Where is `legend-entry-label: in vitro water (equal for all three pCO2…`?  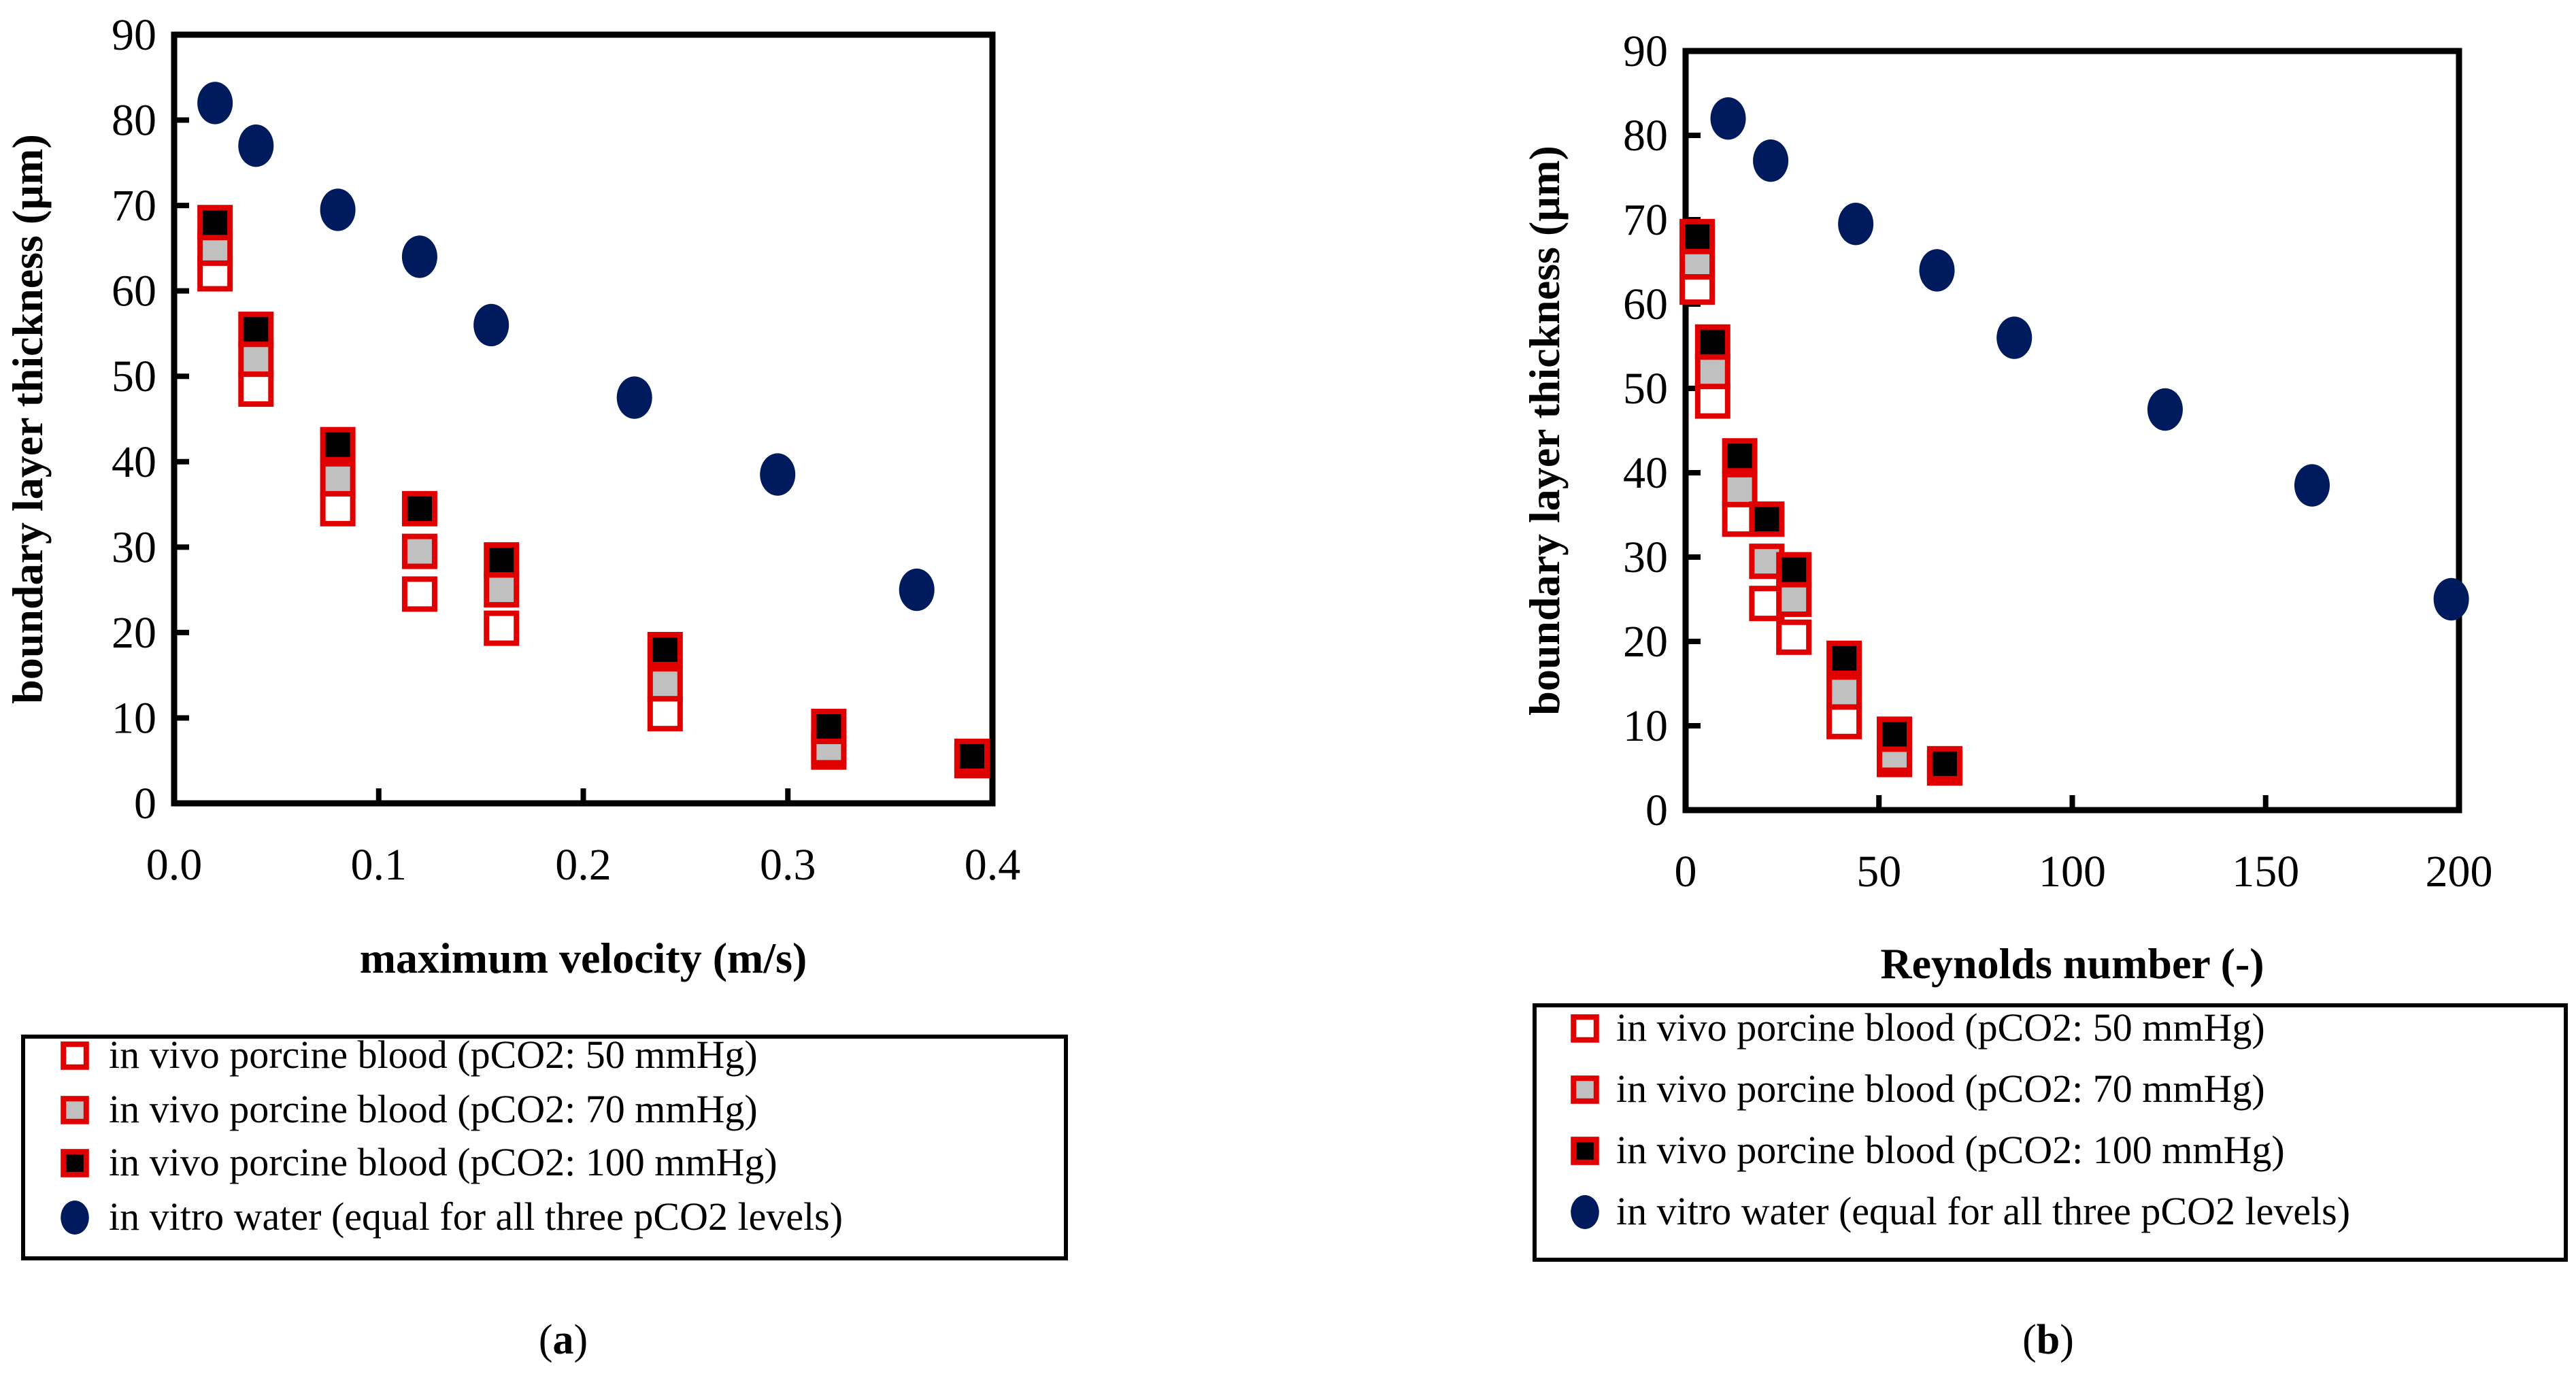 legend-entry-label: in vitro water (equal for all three pCO2… is located at coordinates (476, 1217).